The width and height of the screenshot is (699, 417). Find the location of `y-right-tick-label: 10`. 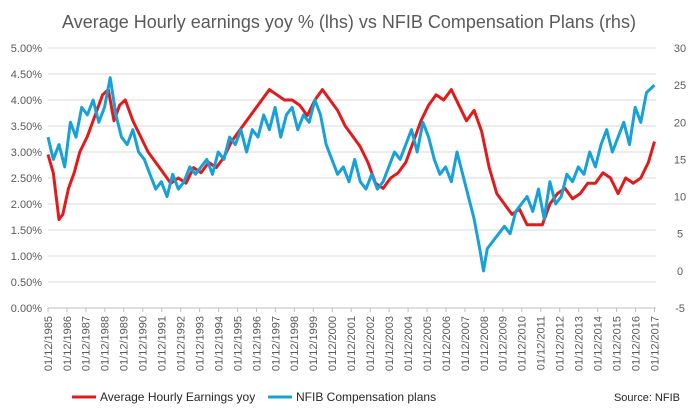

y-right-tick-label: 10 is located at coordinates (680, 198).